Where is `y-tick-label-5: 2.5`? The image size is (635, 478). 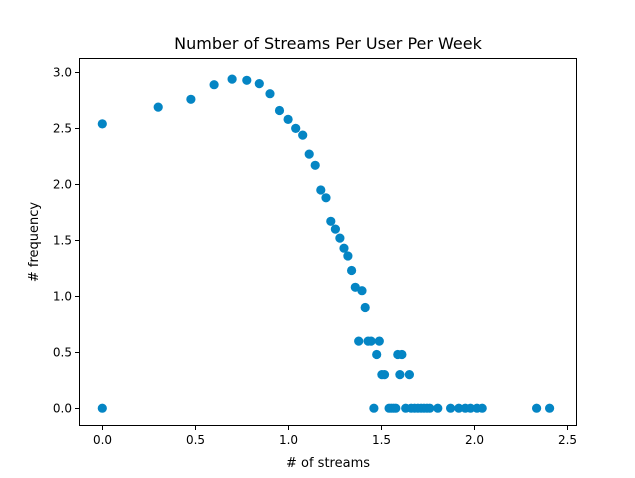
y-tick-label-5: 2.5 is located at coordinates (62, 129).